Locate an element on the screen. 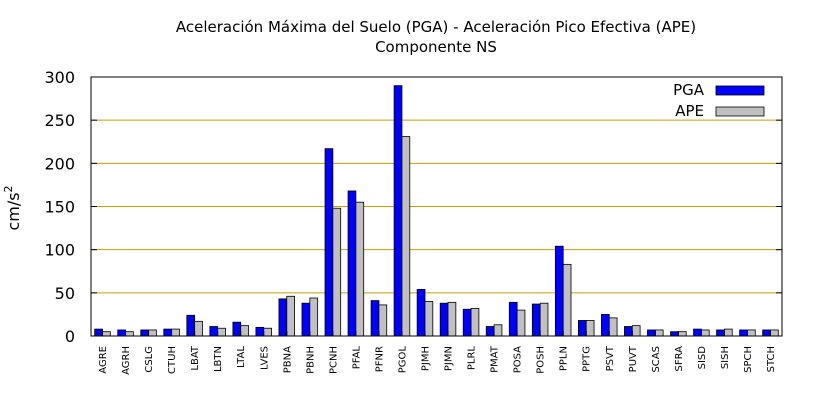  x-tick-label: AGRE is located at coordinates (103, 360).